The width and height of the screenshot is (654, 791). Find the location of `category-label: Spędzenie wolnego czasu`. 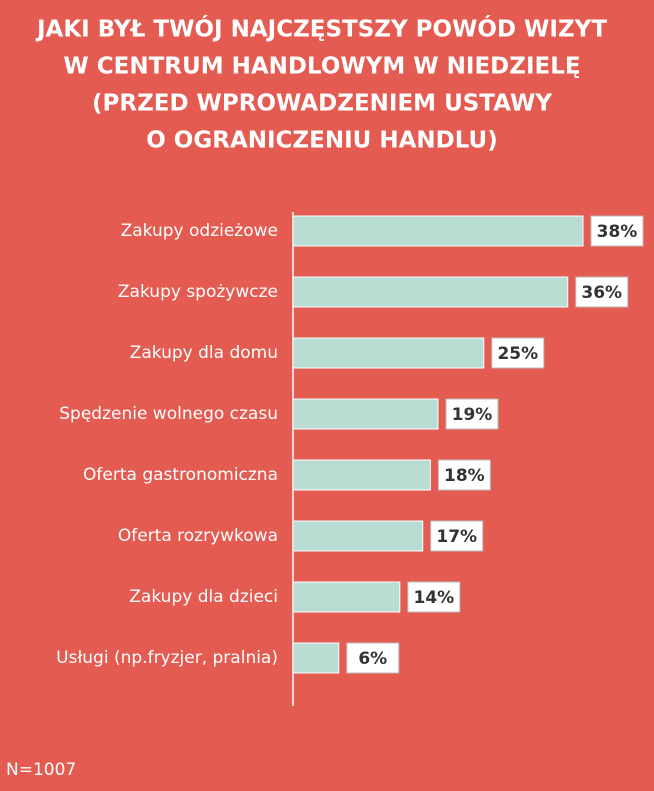

category-label: Spędzenie wolnego czasu is located at coordinates (168, 414).